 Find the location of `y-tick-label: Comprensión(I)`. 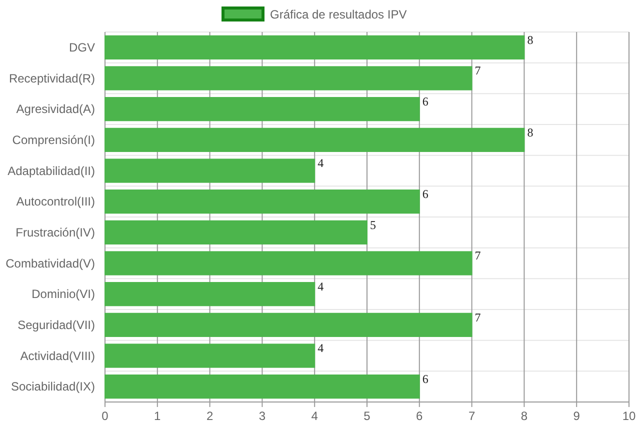

y-tick-label: Comprensión(I) is located at coordinates (53, 139).